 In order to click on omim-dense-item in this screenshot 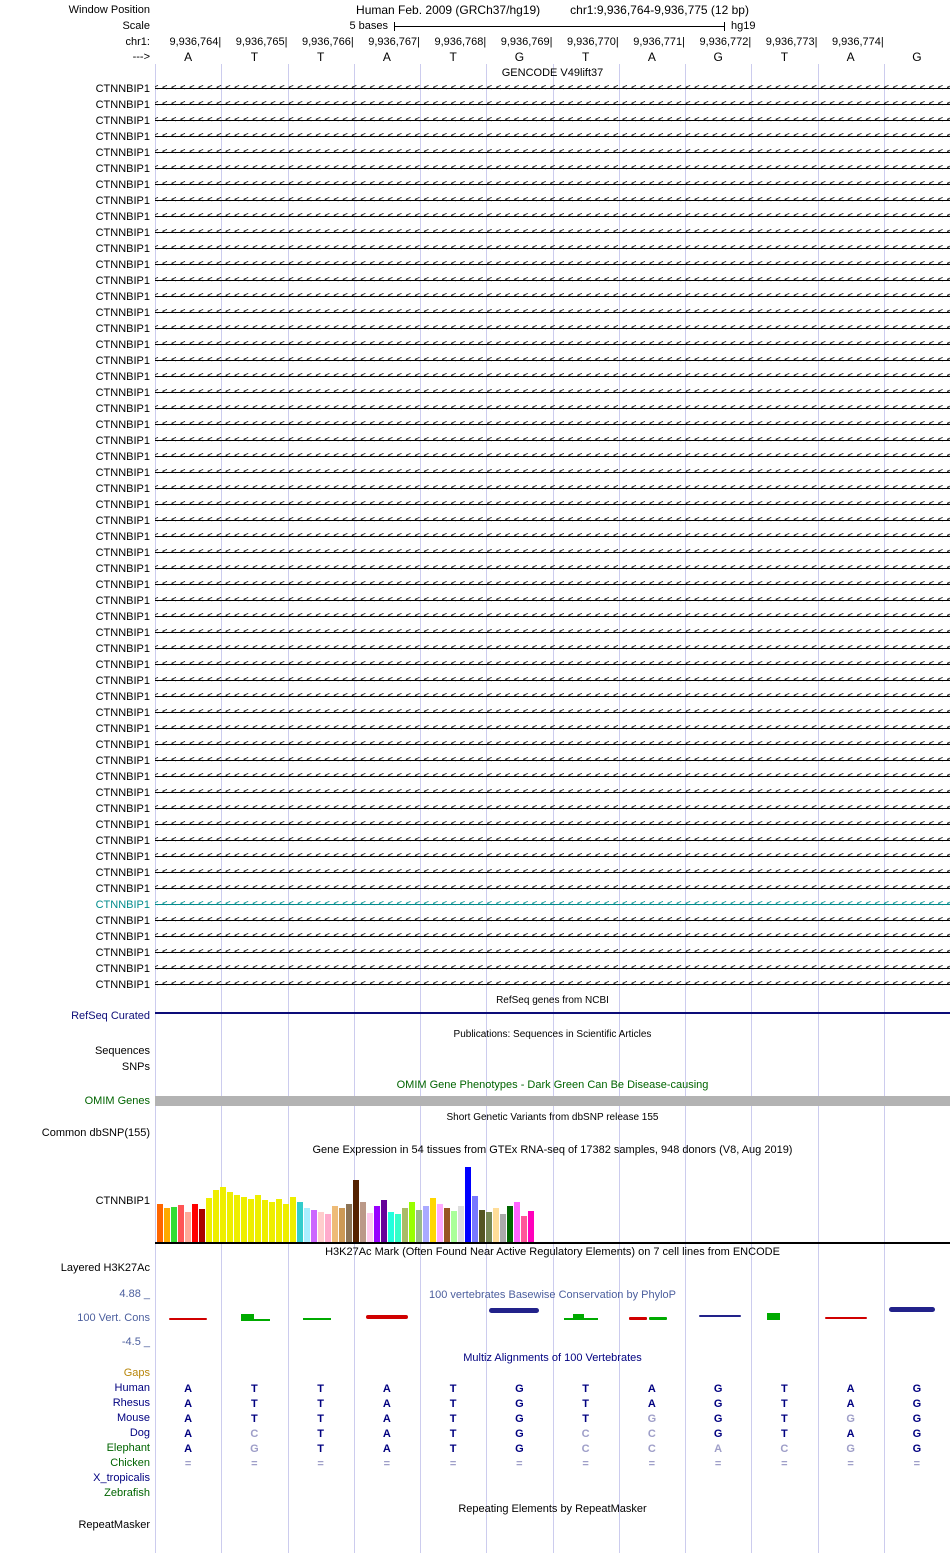, I will do `click(552, 1101)`.